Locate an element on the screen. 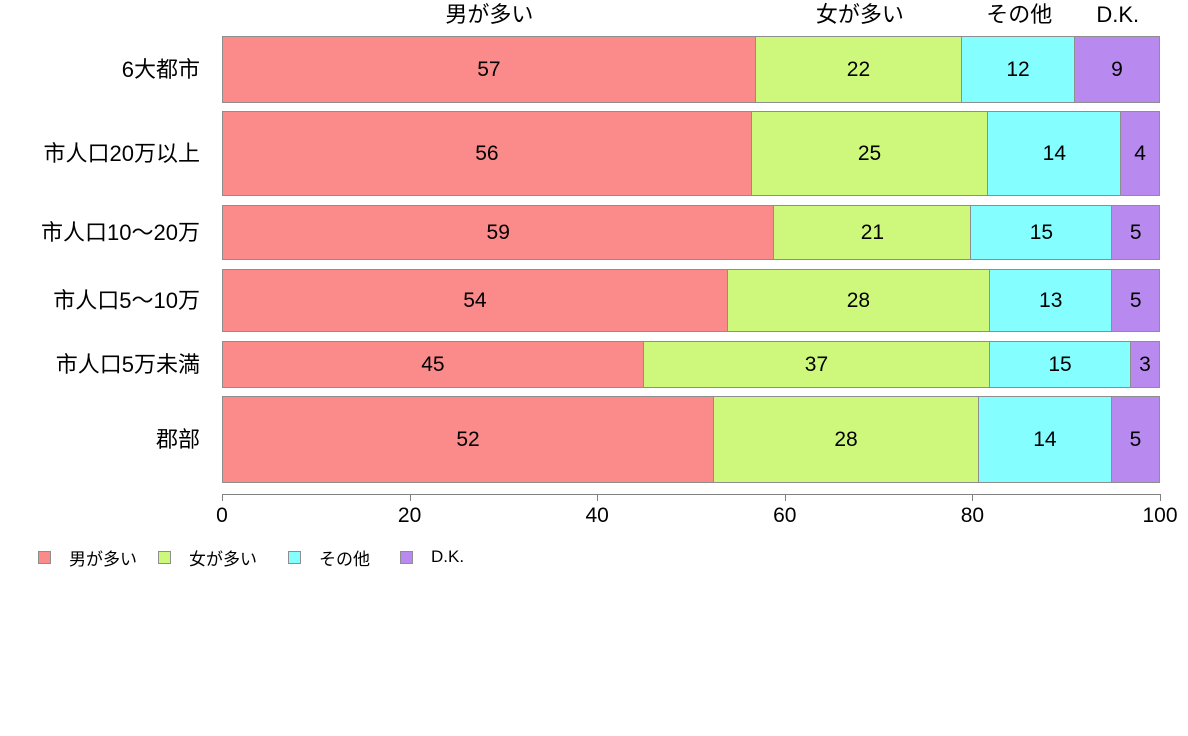 The image size is (1188, 736). bar-row: 54 28 13 5 is located at coordinates (691, 300).